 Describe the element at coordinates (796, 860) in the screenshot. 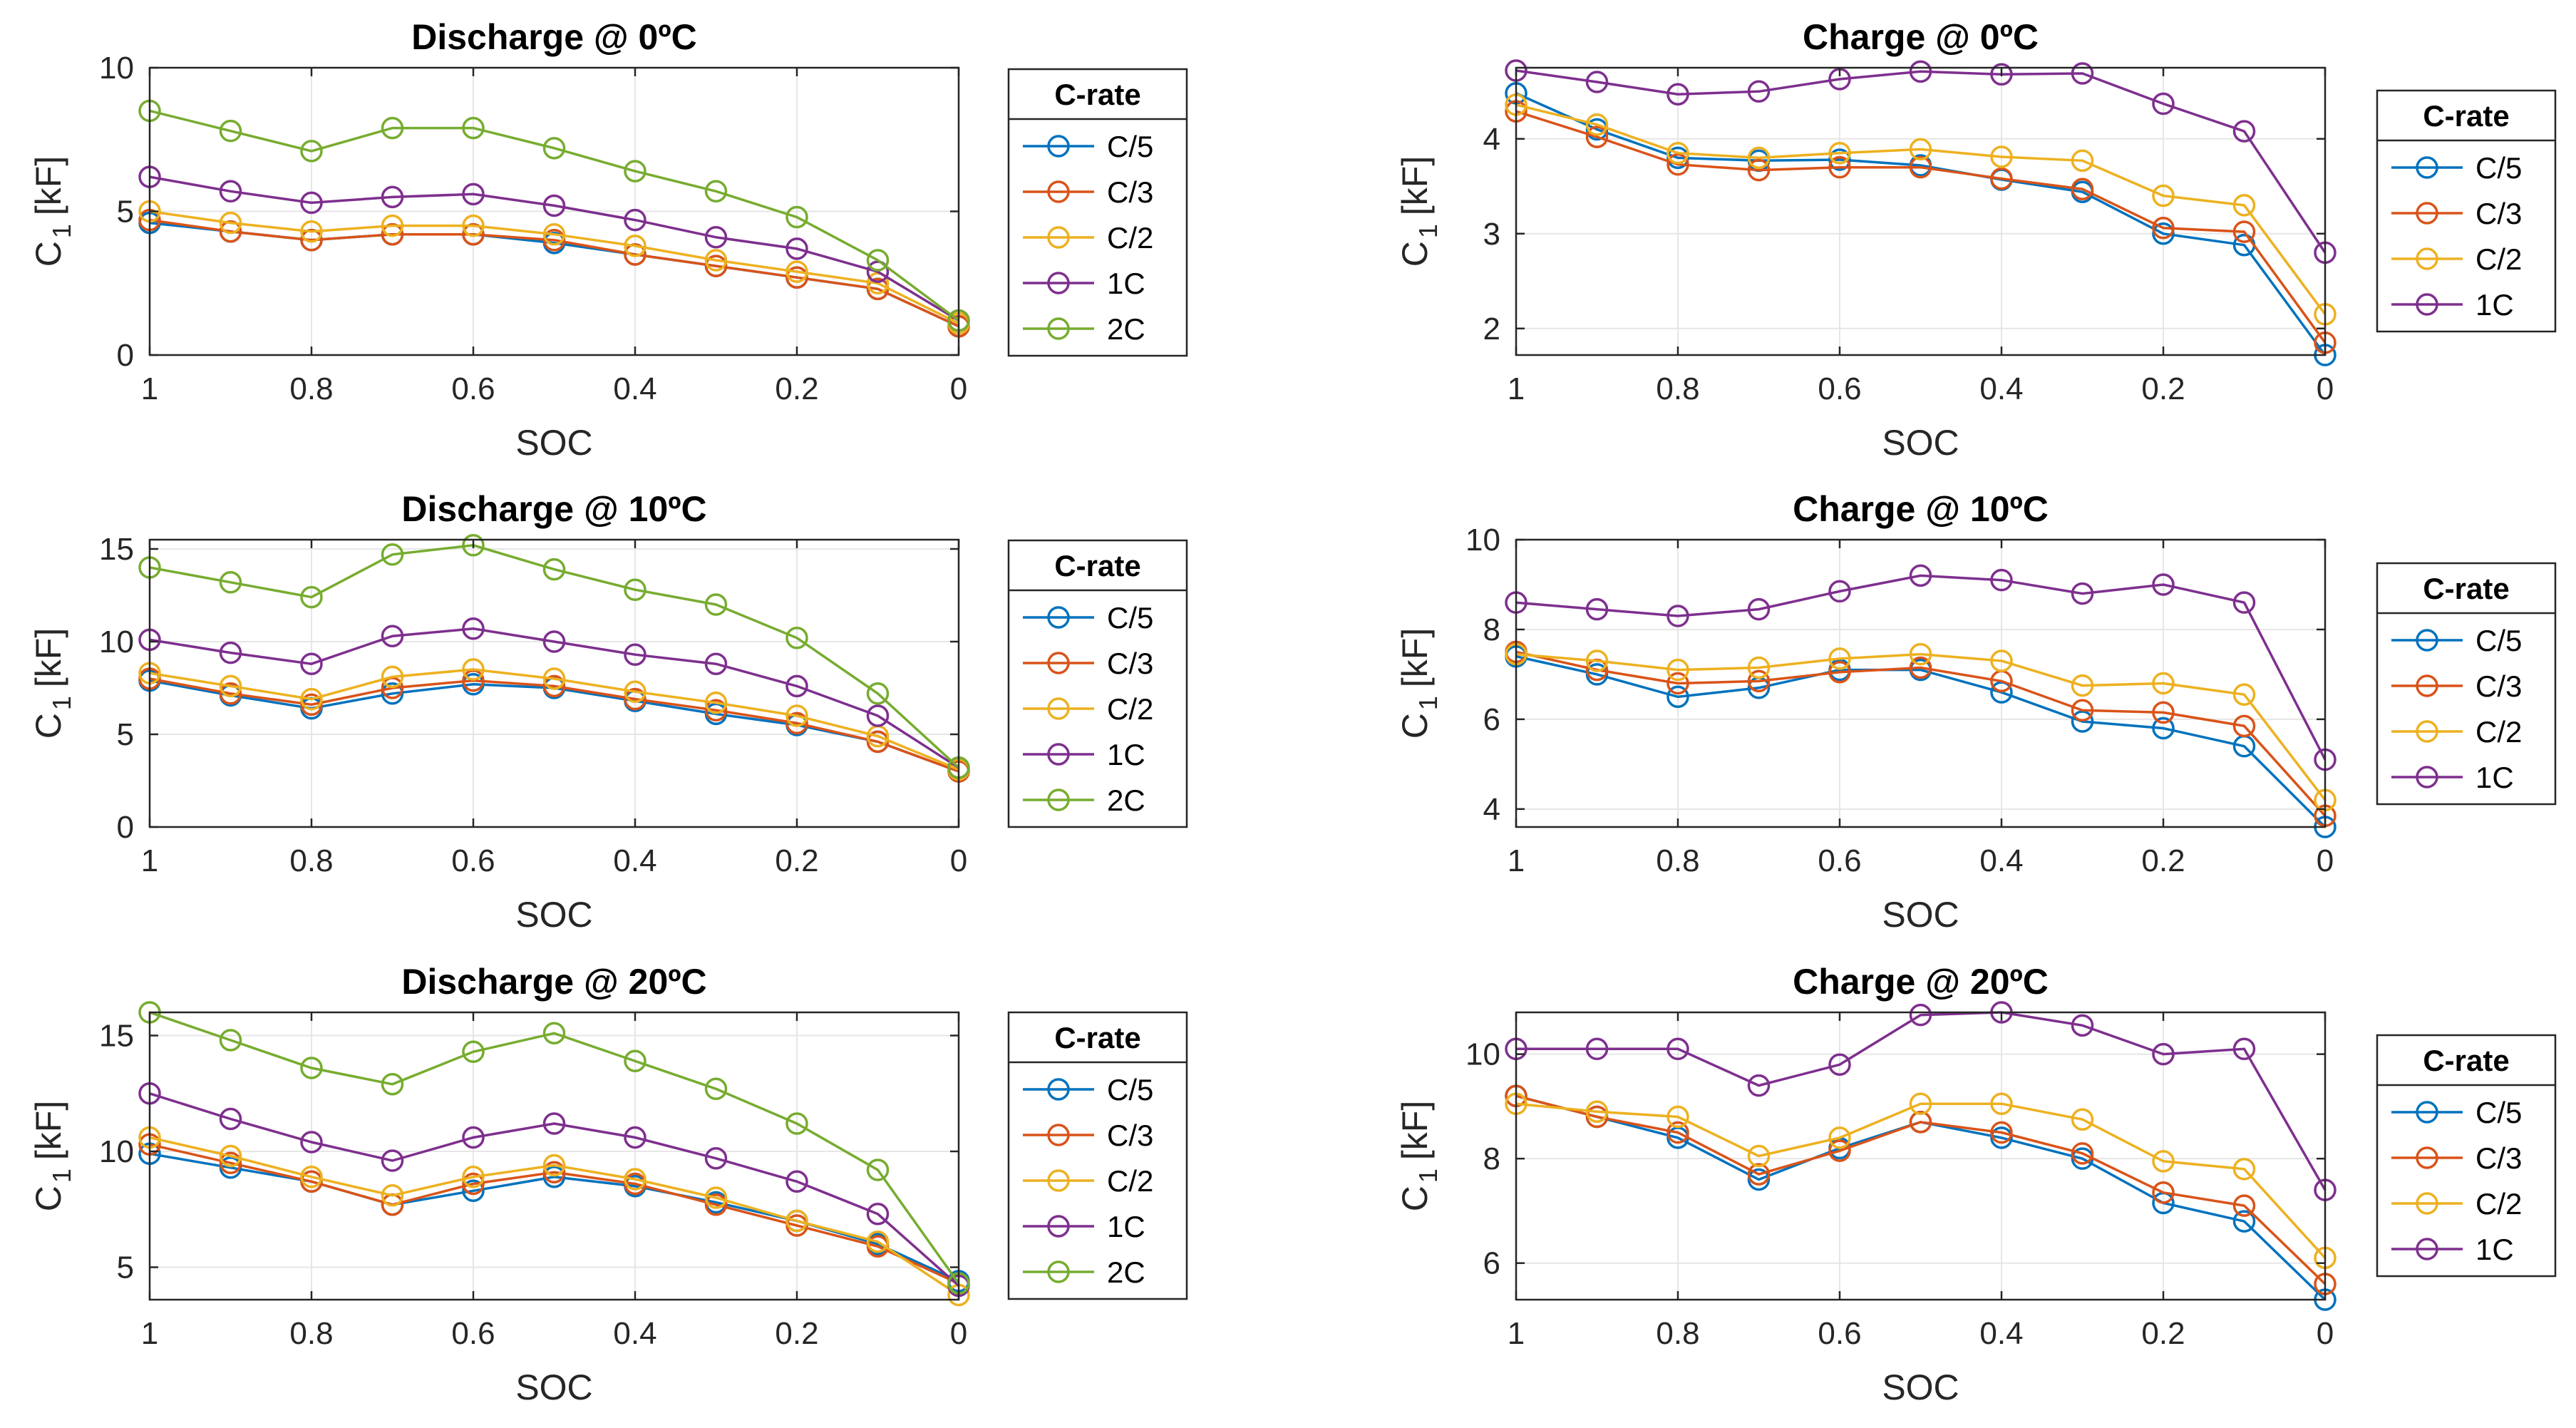

I see `x-tick-label: 0.2` at that location.